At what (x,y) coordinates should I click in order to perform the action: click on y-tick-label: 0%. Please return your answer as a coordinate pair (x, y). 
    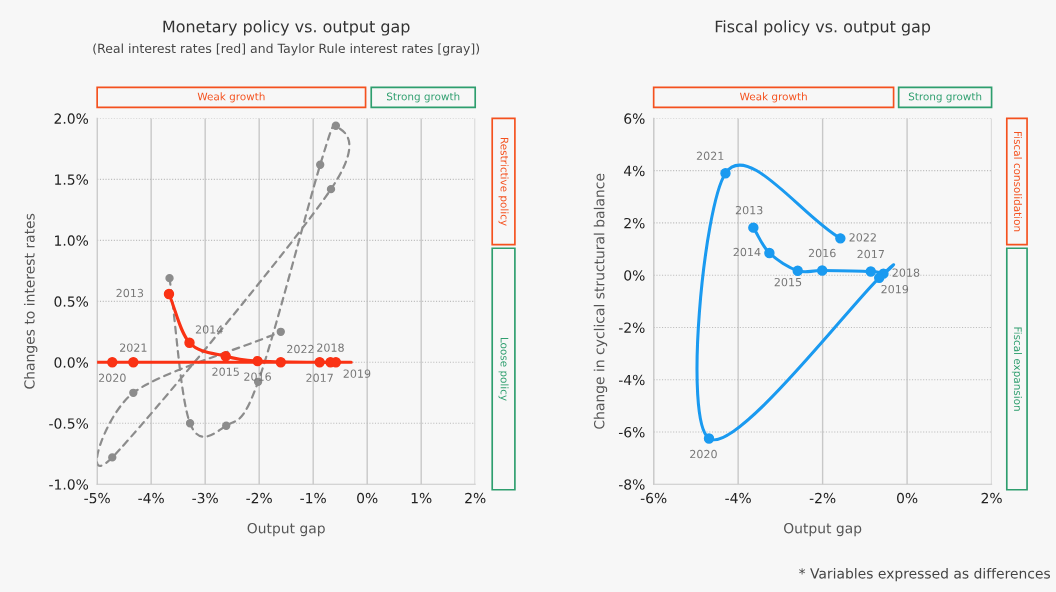
    Looking at the image, I should click on (634, 275).